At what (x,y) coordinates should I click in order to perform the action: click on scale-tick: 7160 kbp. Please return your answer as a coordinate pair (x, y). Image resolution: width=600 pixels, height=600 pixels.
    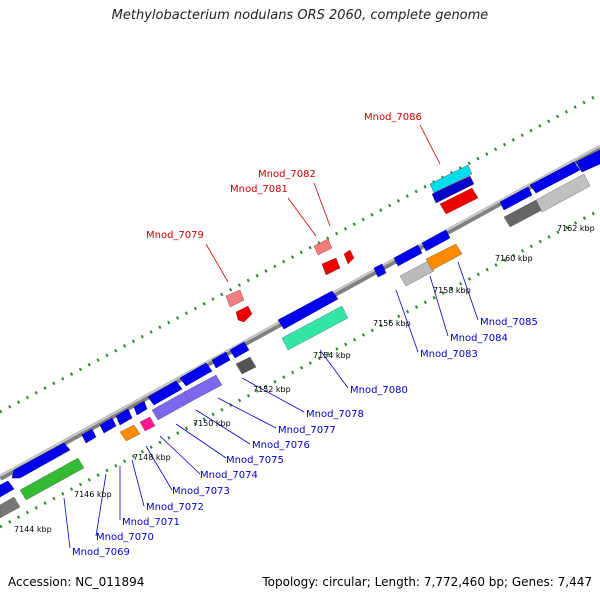
    Looking at the image, I should click on (514, 258).